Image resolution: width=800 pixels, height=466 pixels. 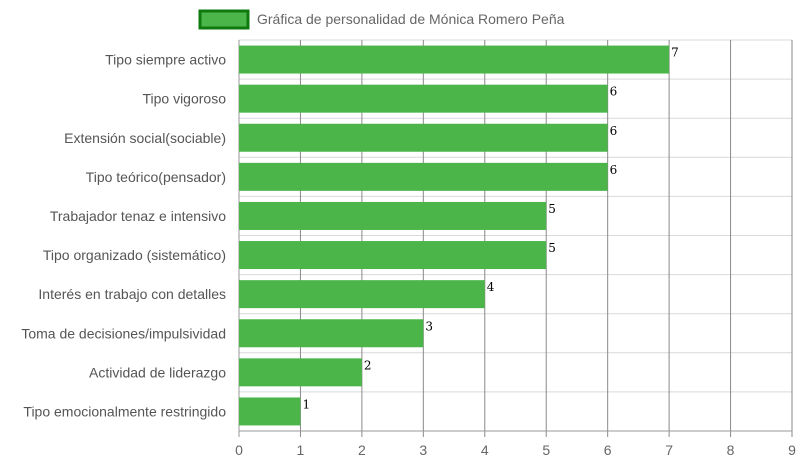 What do you see at coordinates (731, 450) in the screenshot?
I see `x-tick-label: 8` at bounding box center [731, 450].